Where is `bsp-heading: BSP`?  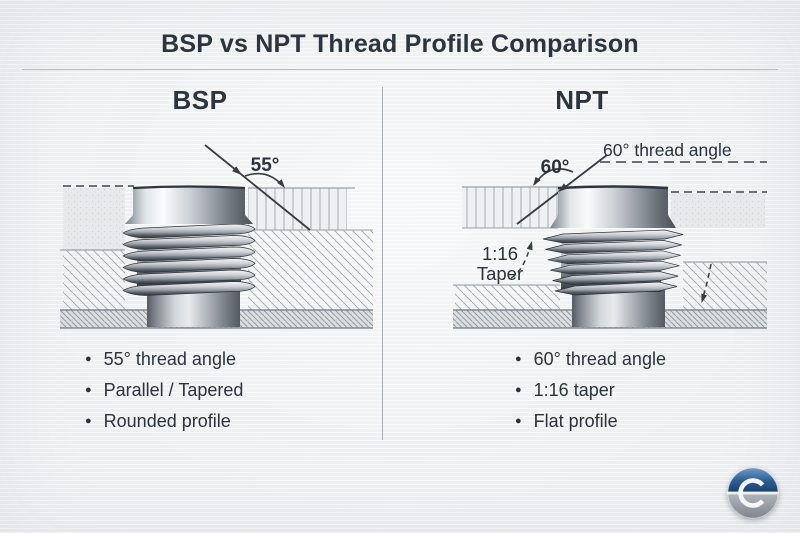 bsp-heading: BSP is located at coordinates (200, 100).